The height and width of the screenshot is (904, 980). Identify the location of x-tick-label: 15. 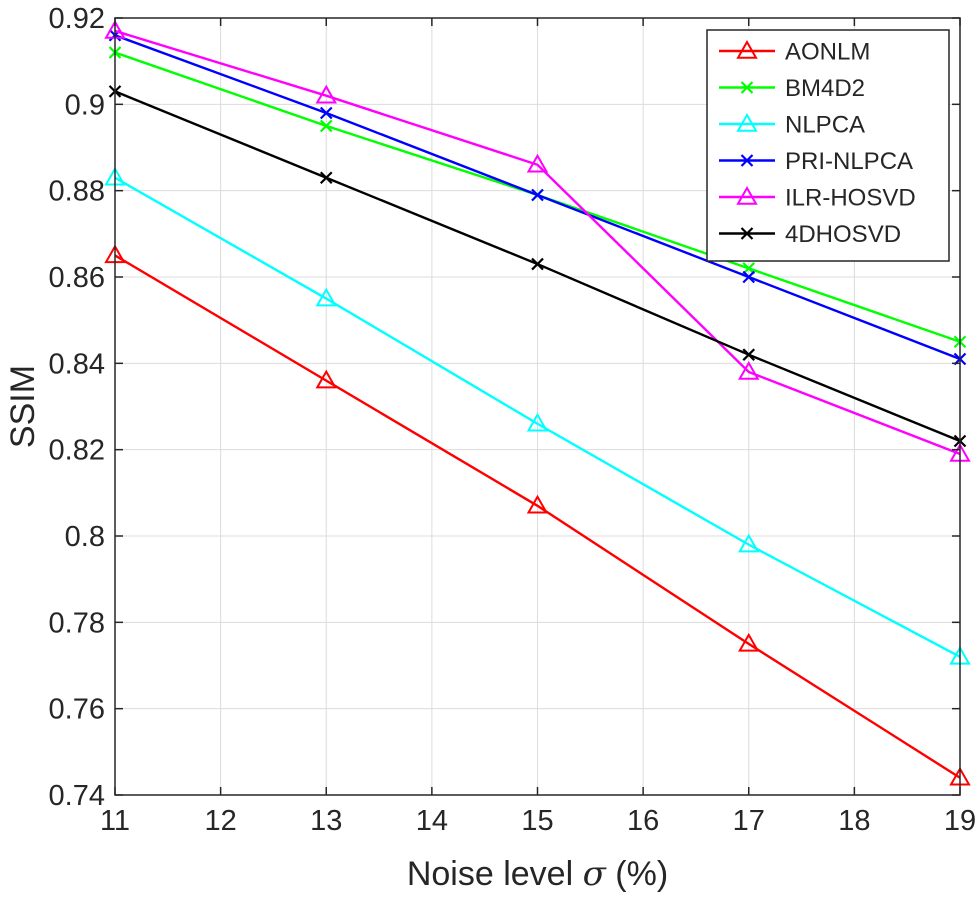
(537, 821).